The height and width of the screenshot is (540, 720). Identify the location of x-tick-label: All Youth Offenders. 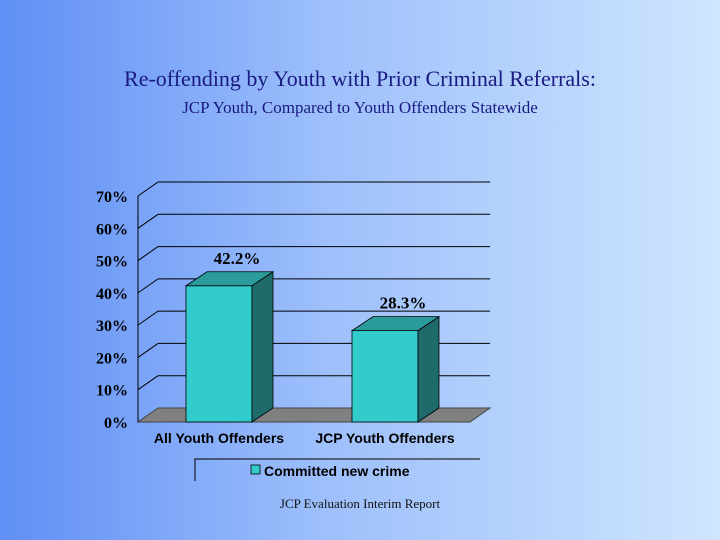
(219, 438).